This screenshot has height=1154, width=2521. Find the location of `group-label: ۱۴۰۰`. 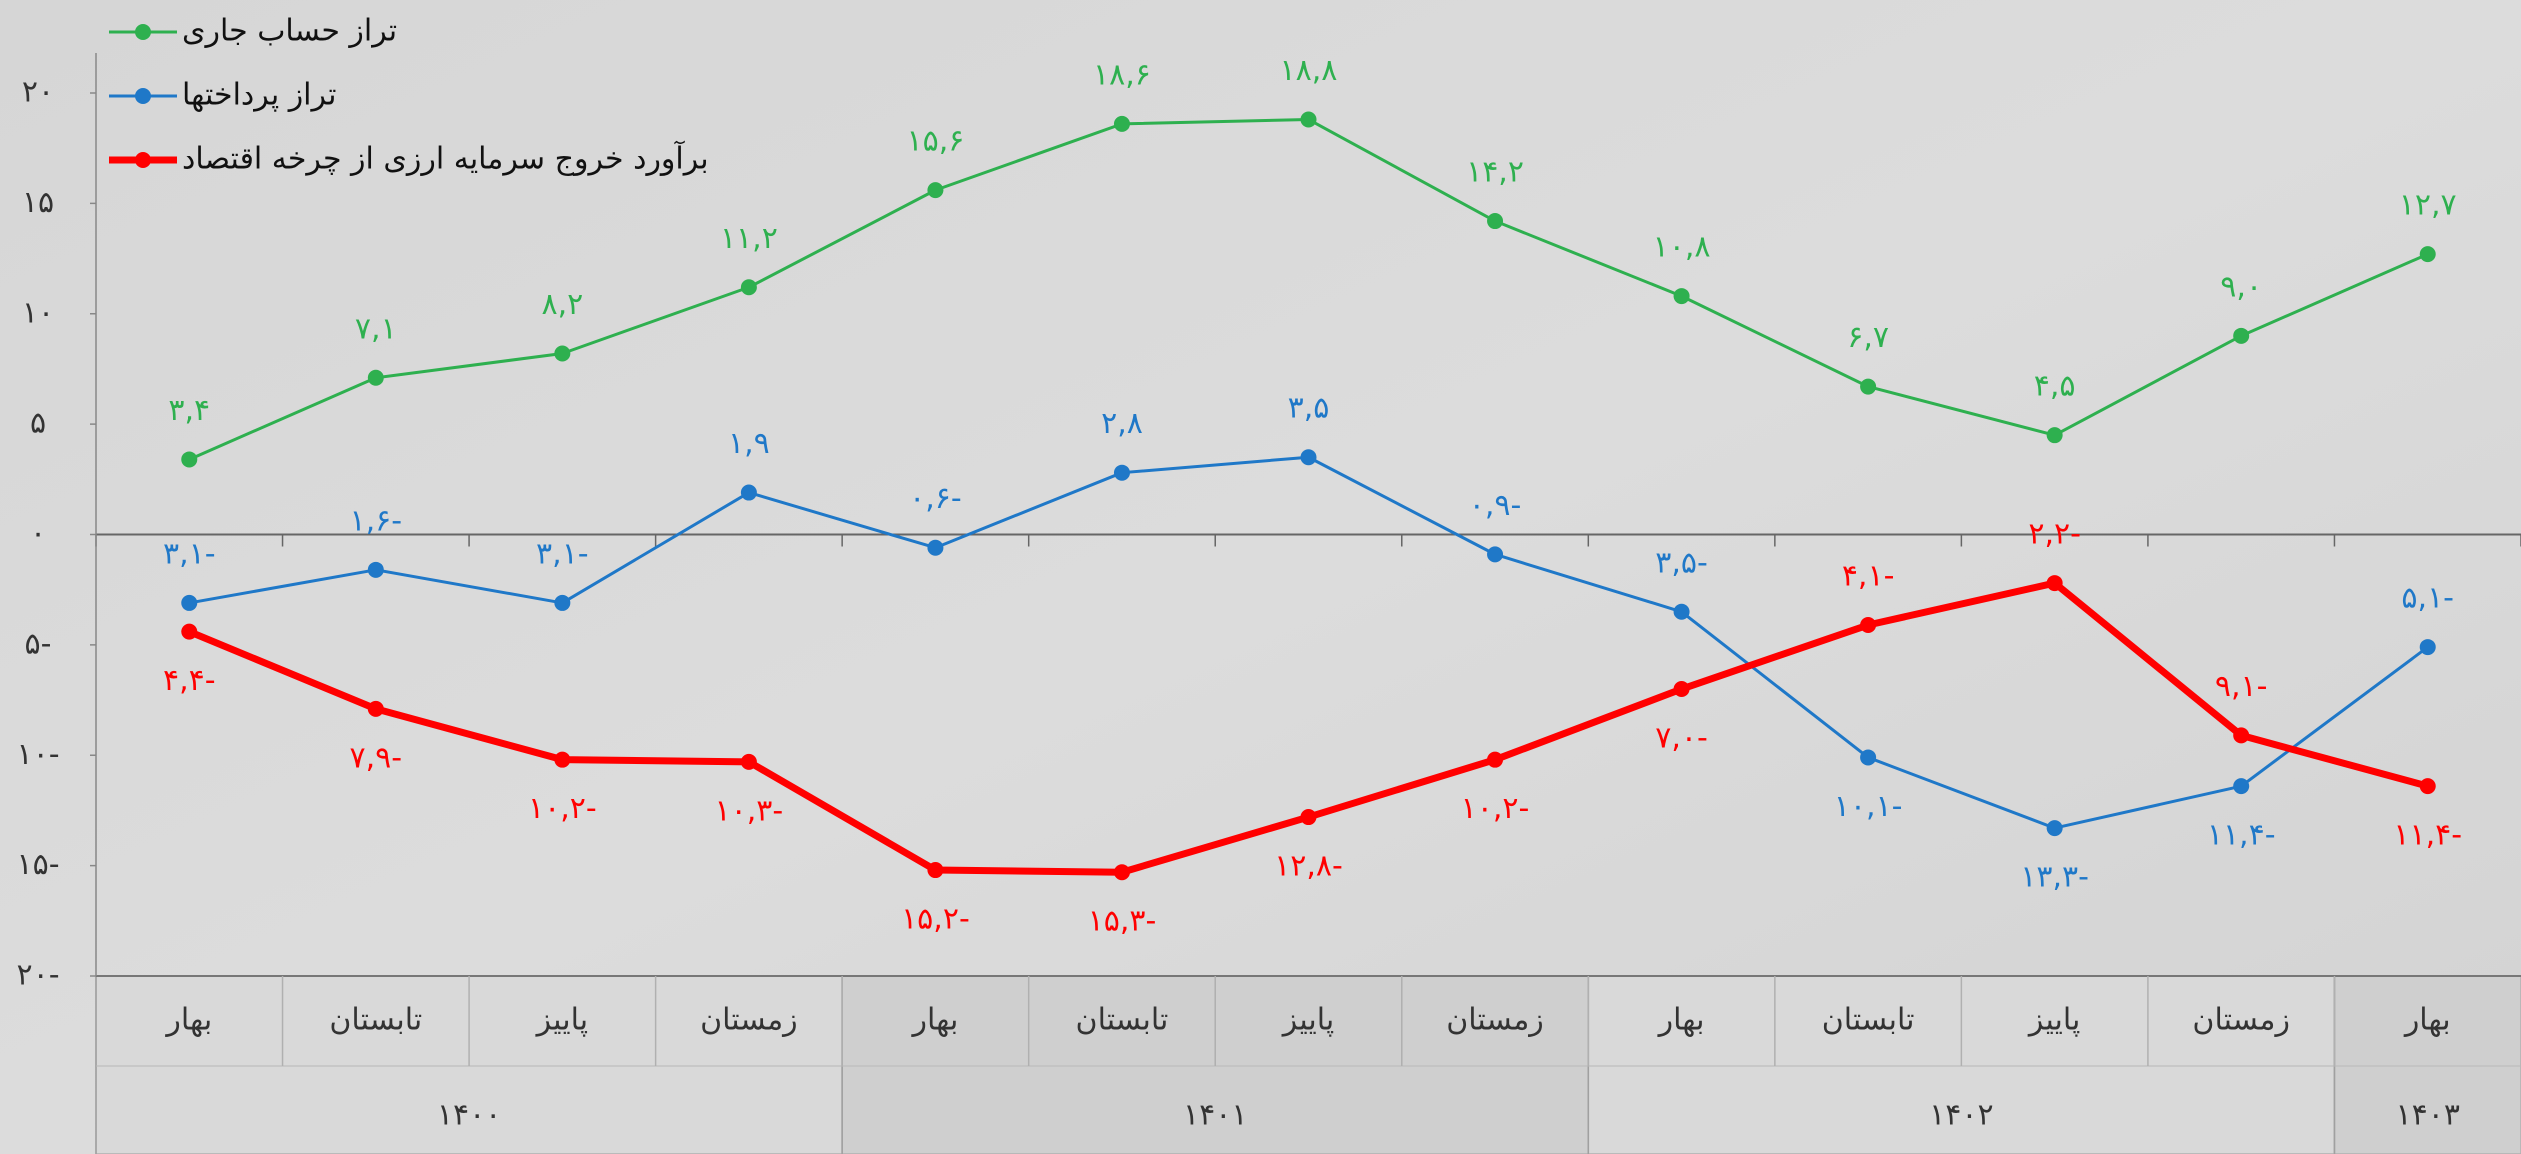

group-label: ۱۴۰۰ is located at coordinates (469, 1115).